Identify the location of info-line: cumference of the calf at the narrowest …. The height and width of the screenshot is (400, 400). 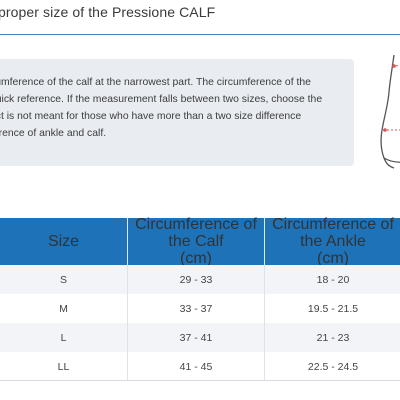
(155, 82).